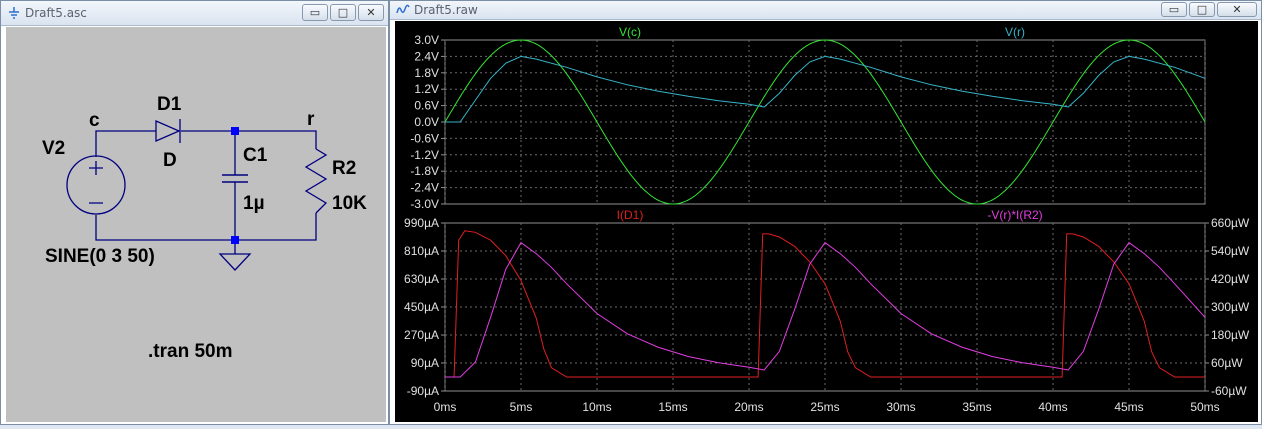 This screenshot has width=1262, height=429. I want to click on schematic-titlebar: Draft5.asc ▭ □ ✕, so click(194, 13).